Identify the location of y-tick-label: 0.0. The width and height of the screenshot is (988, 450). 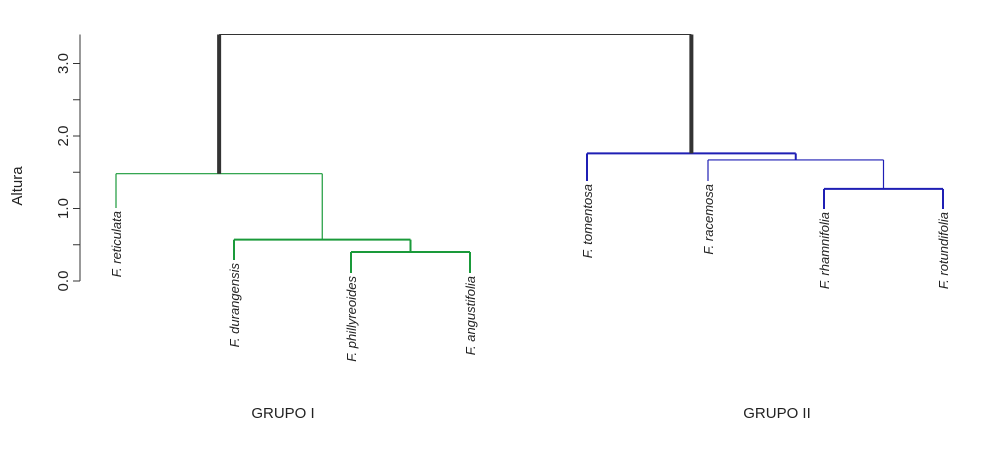
(63, 281).